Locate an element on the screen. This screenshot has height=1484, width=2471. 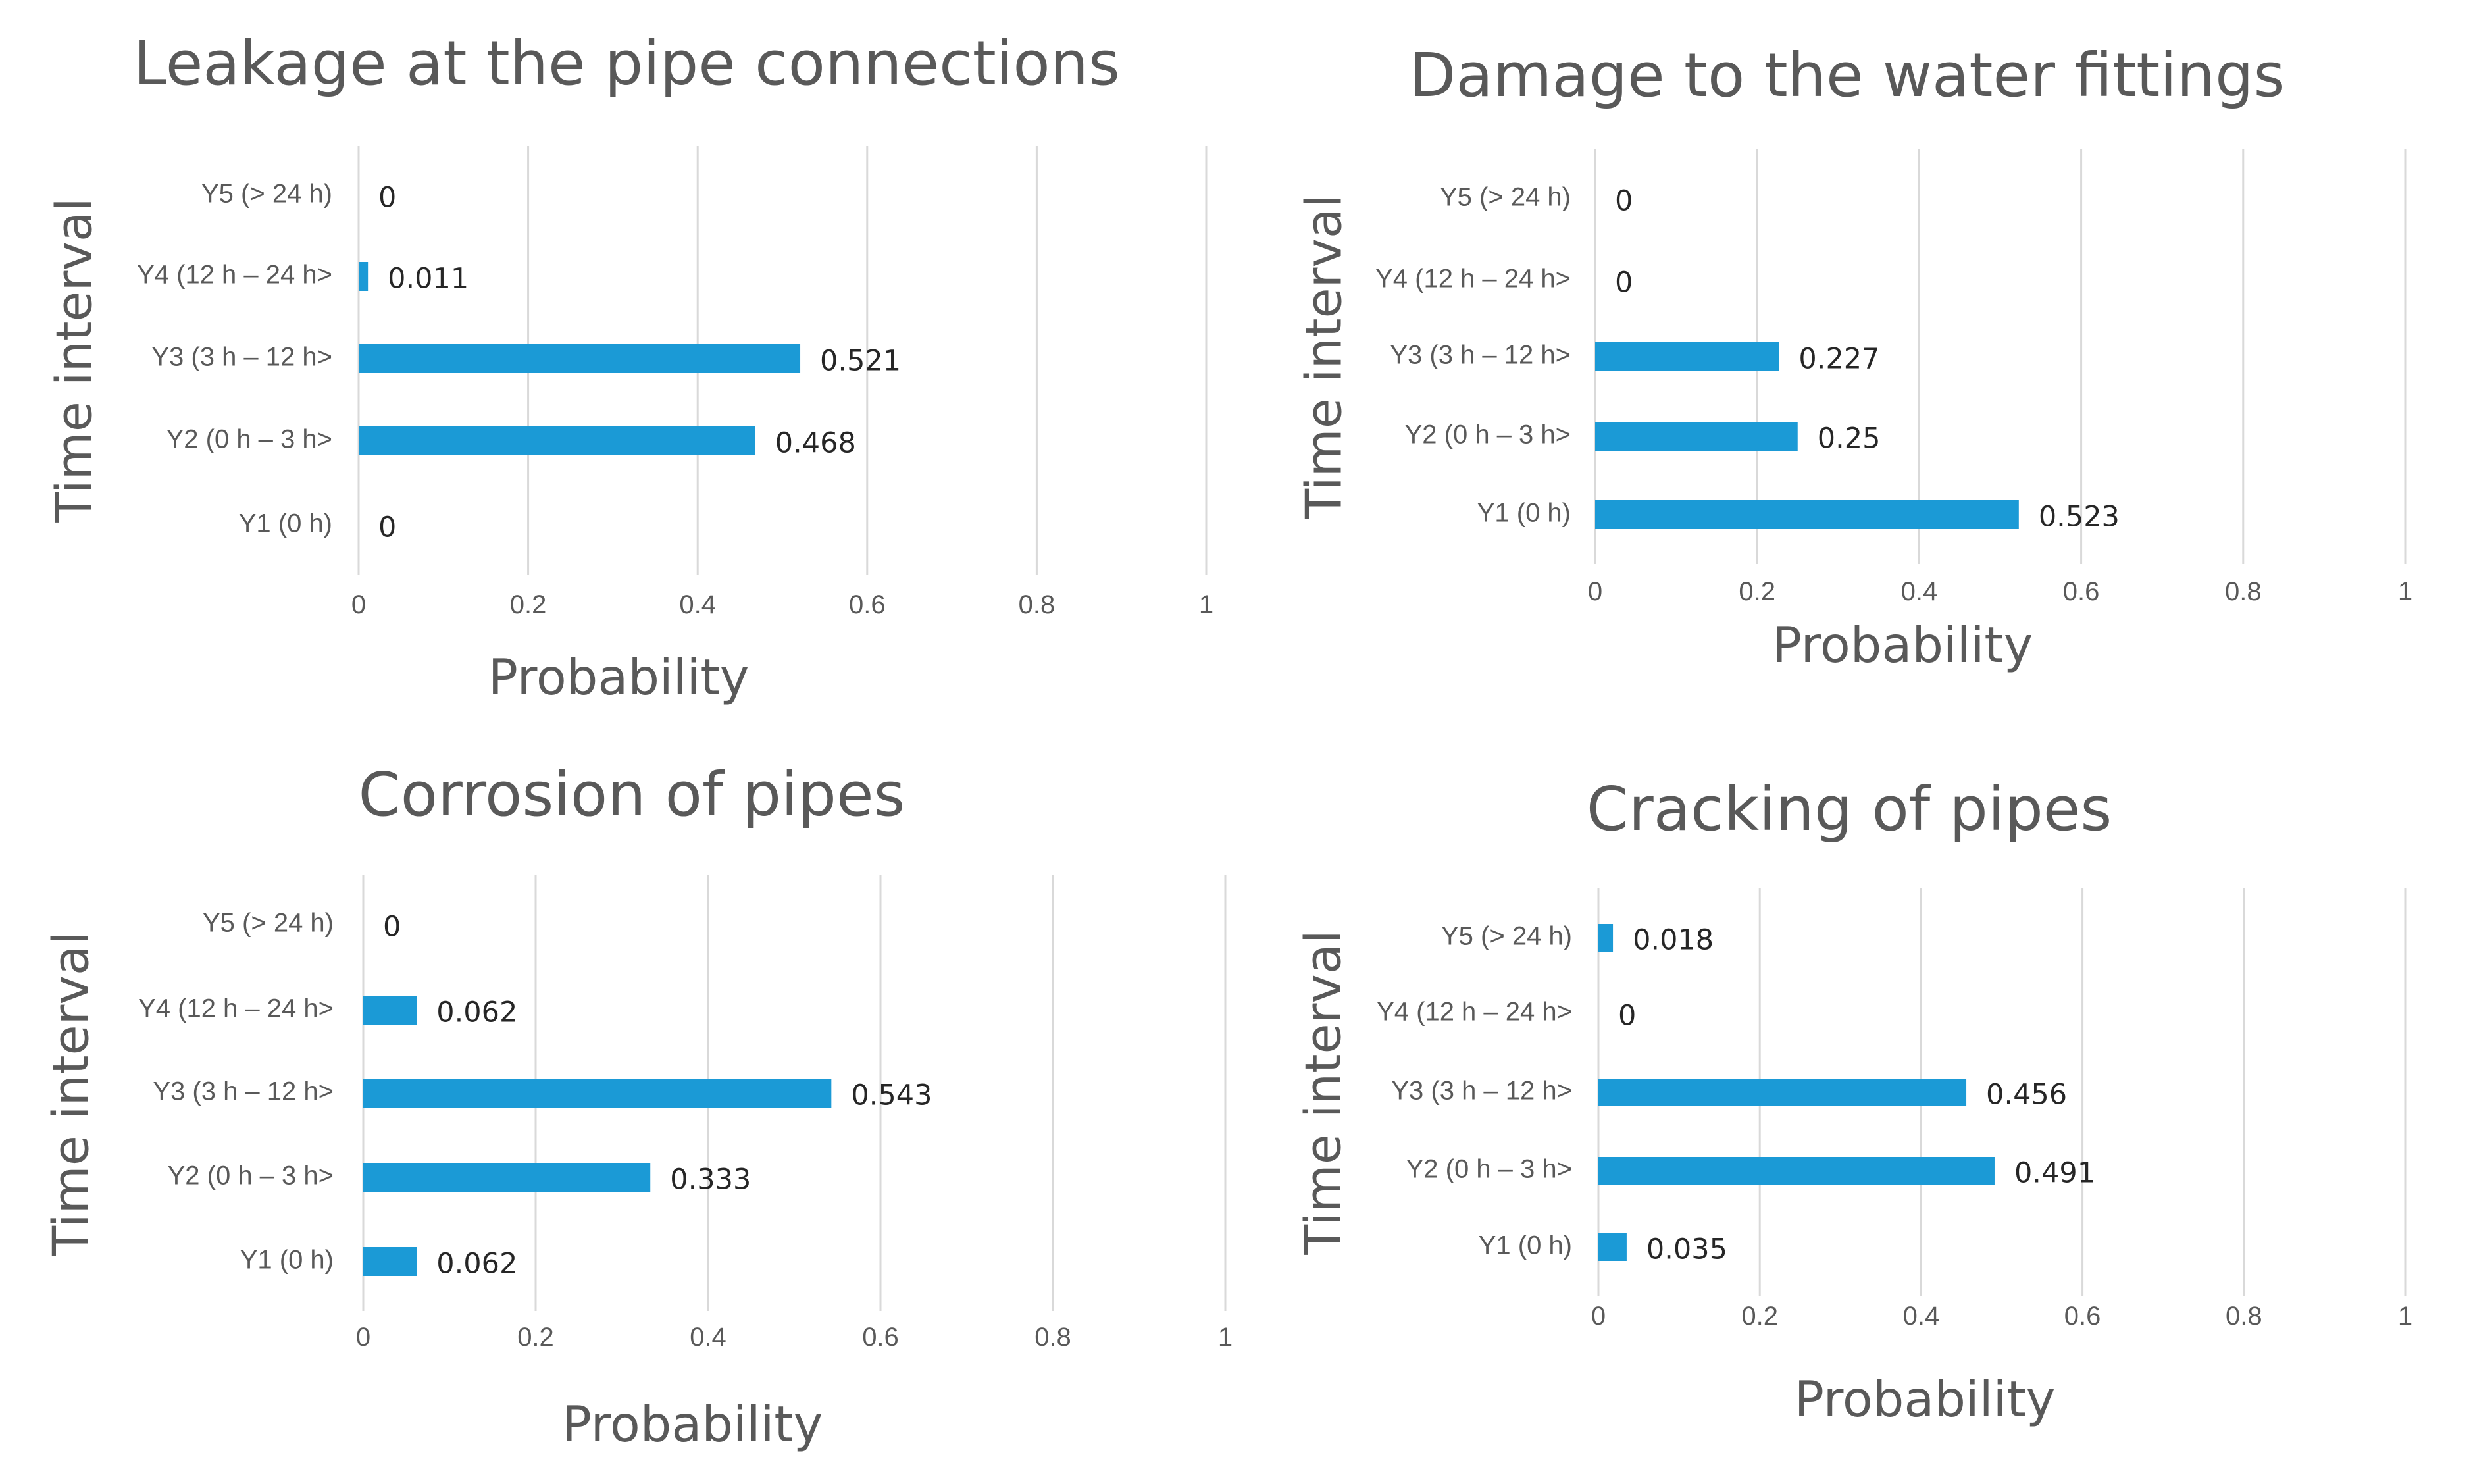
data-label: 0.25 is located at coordinates (1850, 438).